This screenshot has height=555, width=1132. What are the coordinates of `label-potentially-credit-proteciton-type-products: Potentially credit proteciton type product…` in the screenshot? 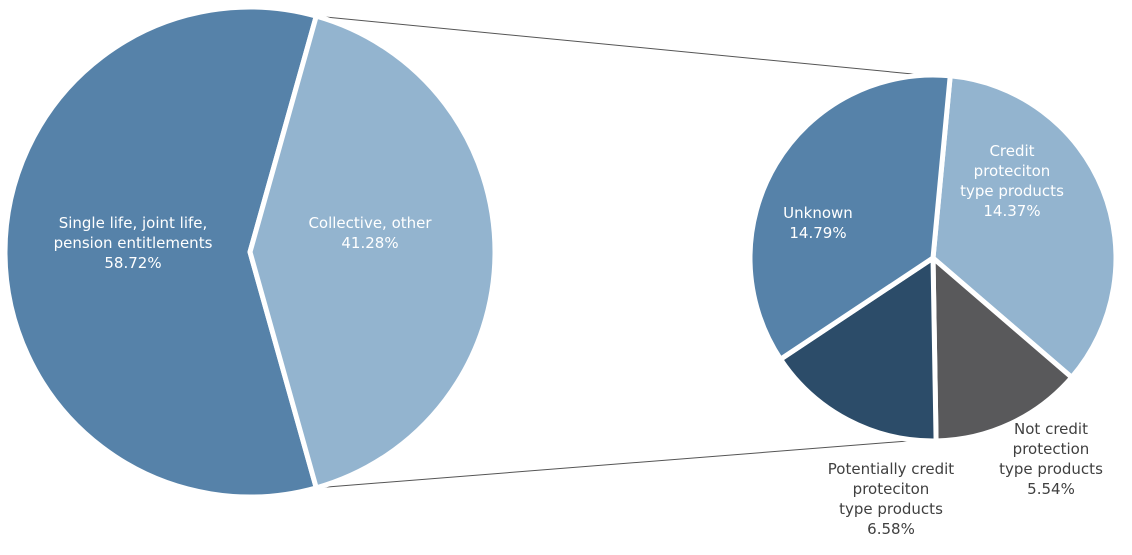 It's located at (891, 499).